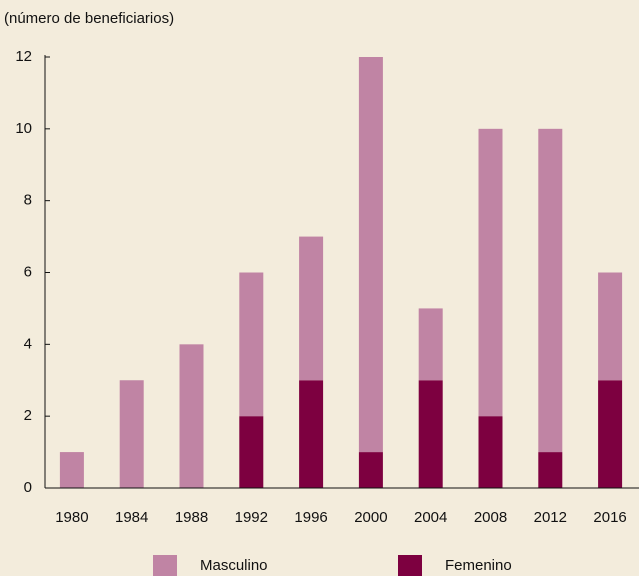 The width and height of the screenshot is (639, 576). I want to click on x-tick-label: 2004, so click(430, 517).